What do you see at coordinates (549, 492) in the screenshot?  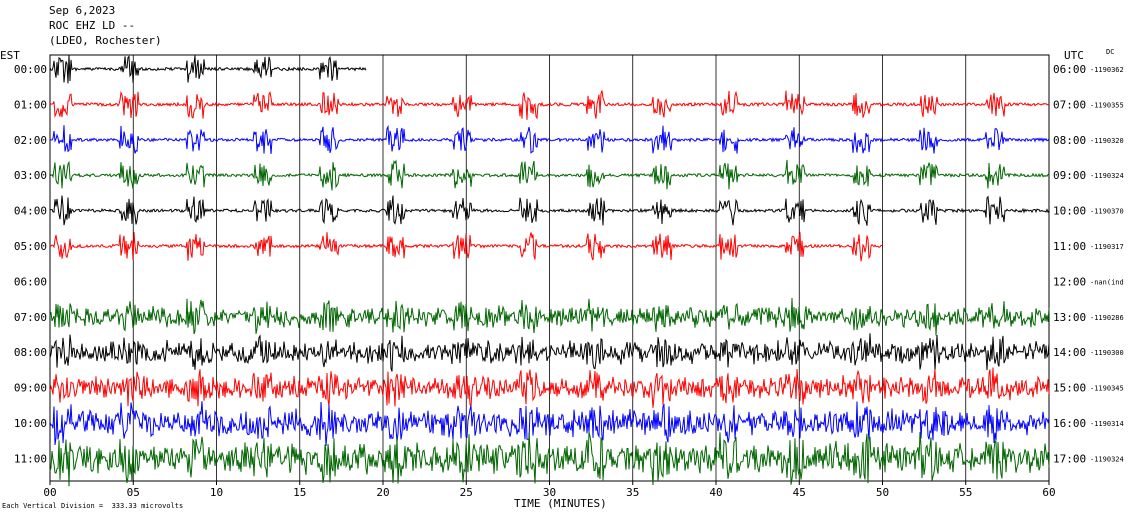 I see `x-tick-label: 30` at bounding box center [549, 492].